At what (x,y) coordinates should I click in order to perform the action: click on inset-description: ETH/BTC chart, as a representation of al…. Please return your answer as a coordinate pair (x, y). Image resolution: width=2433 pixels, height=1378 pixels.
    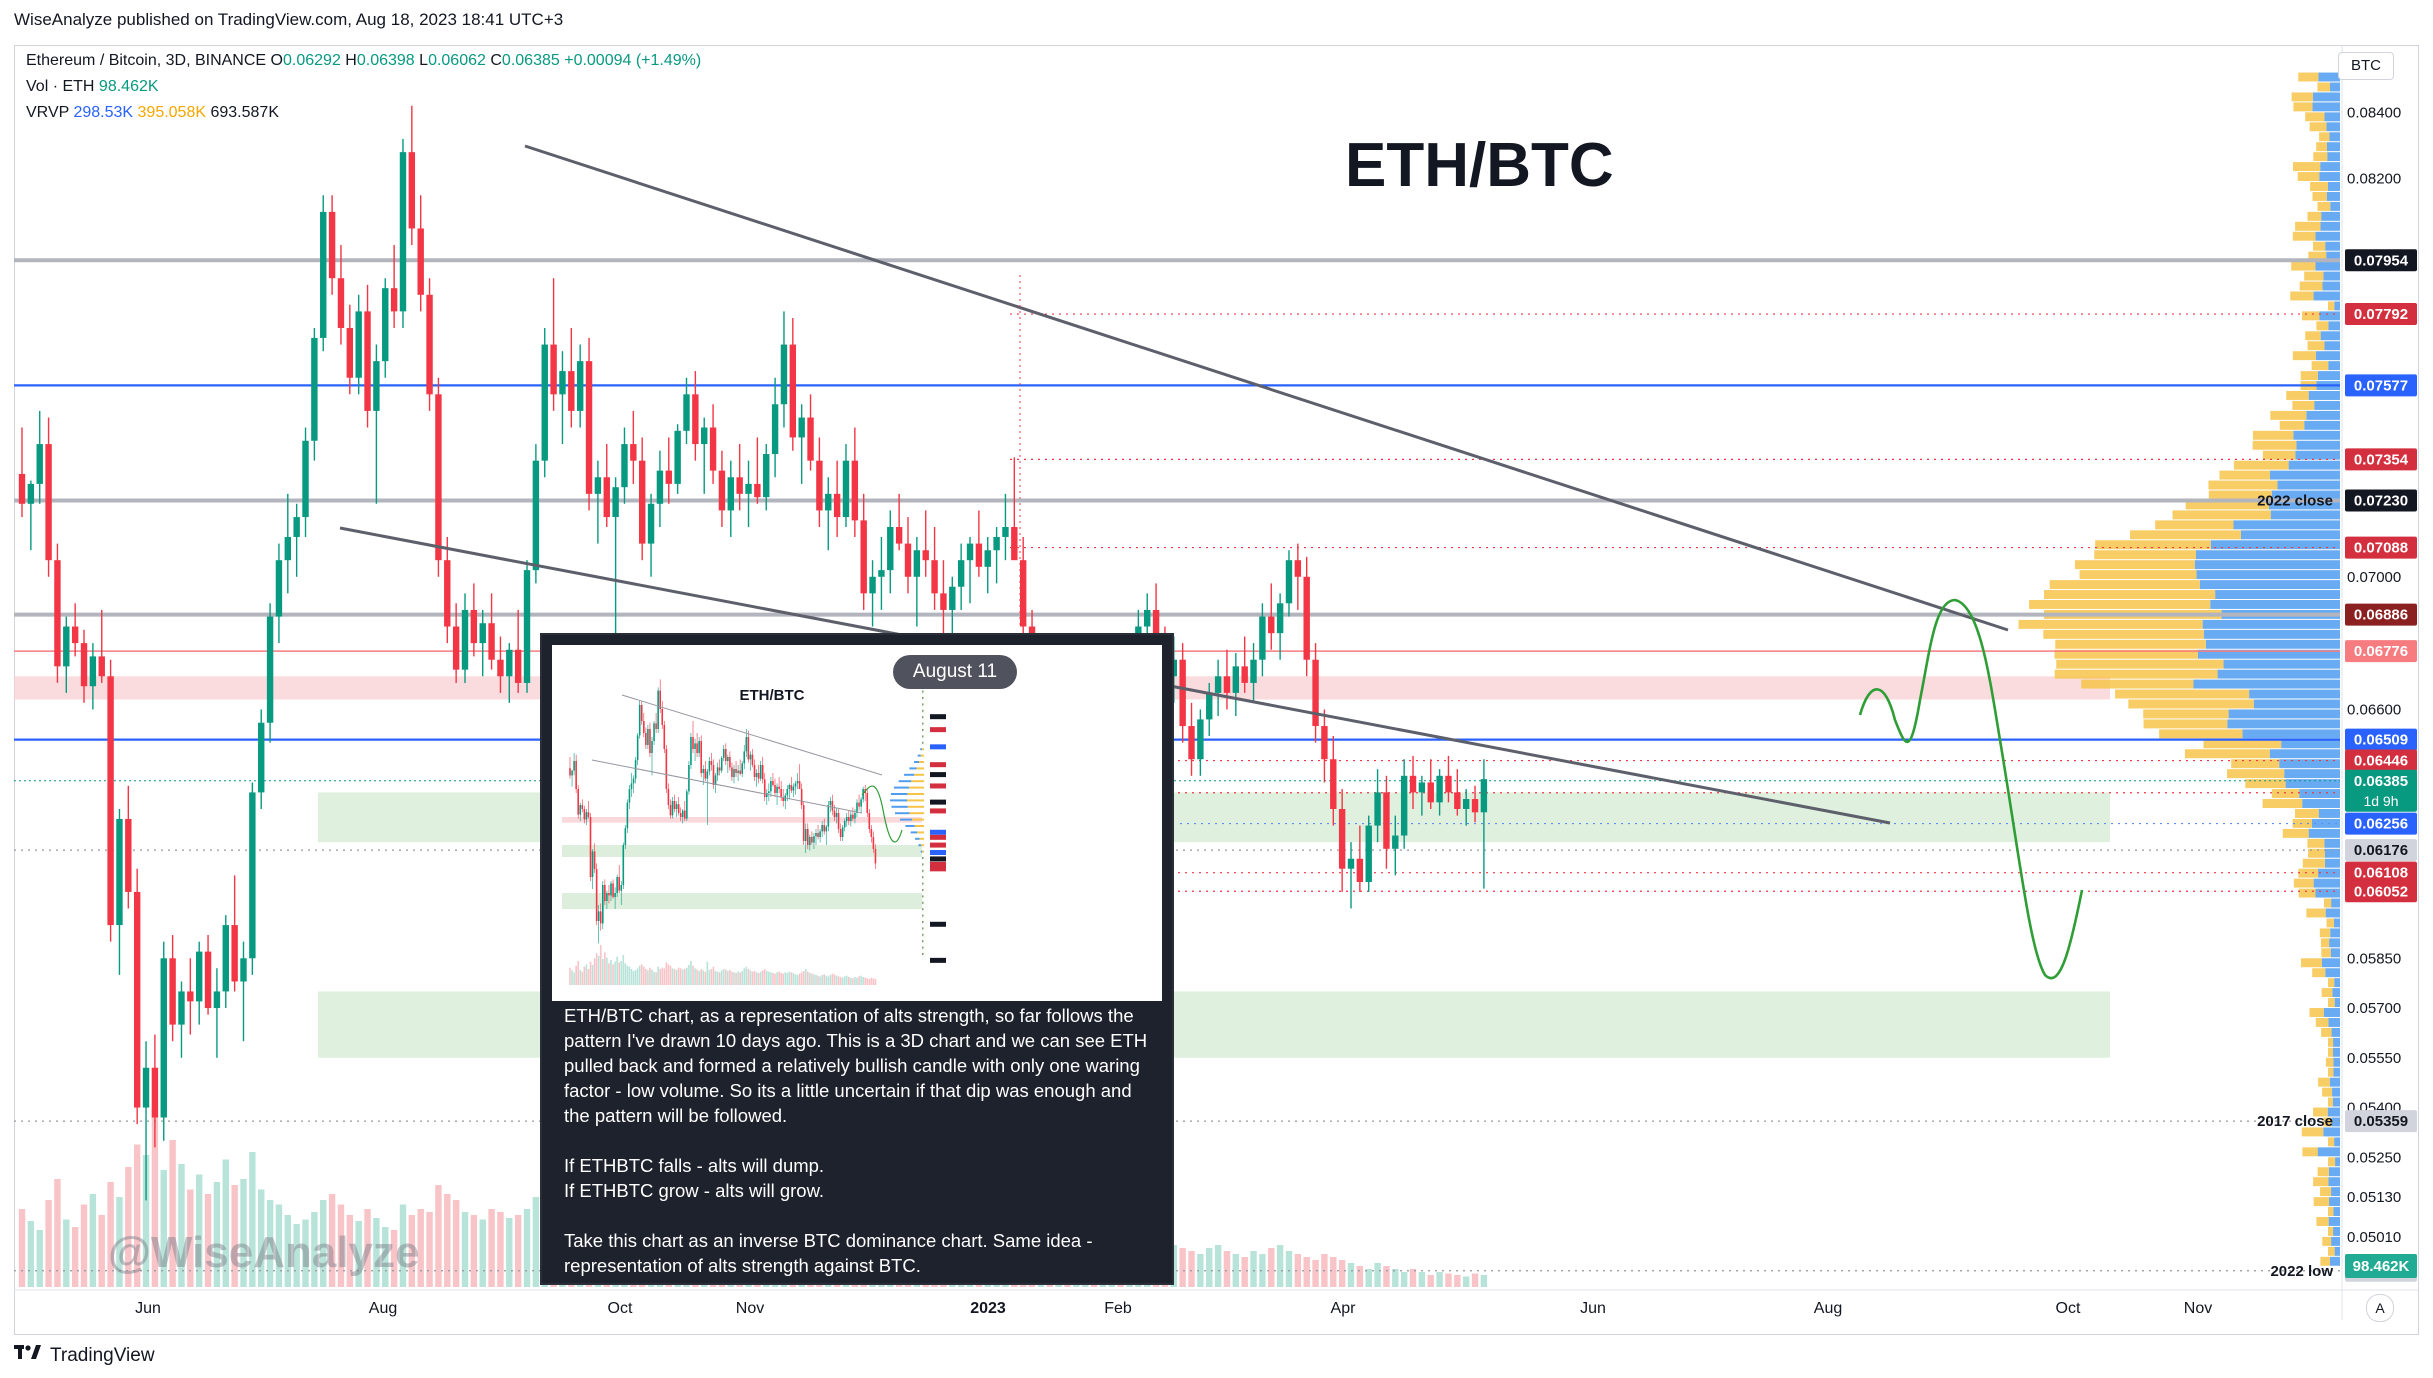
    Looking at the image, I should click on (863, 1153).